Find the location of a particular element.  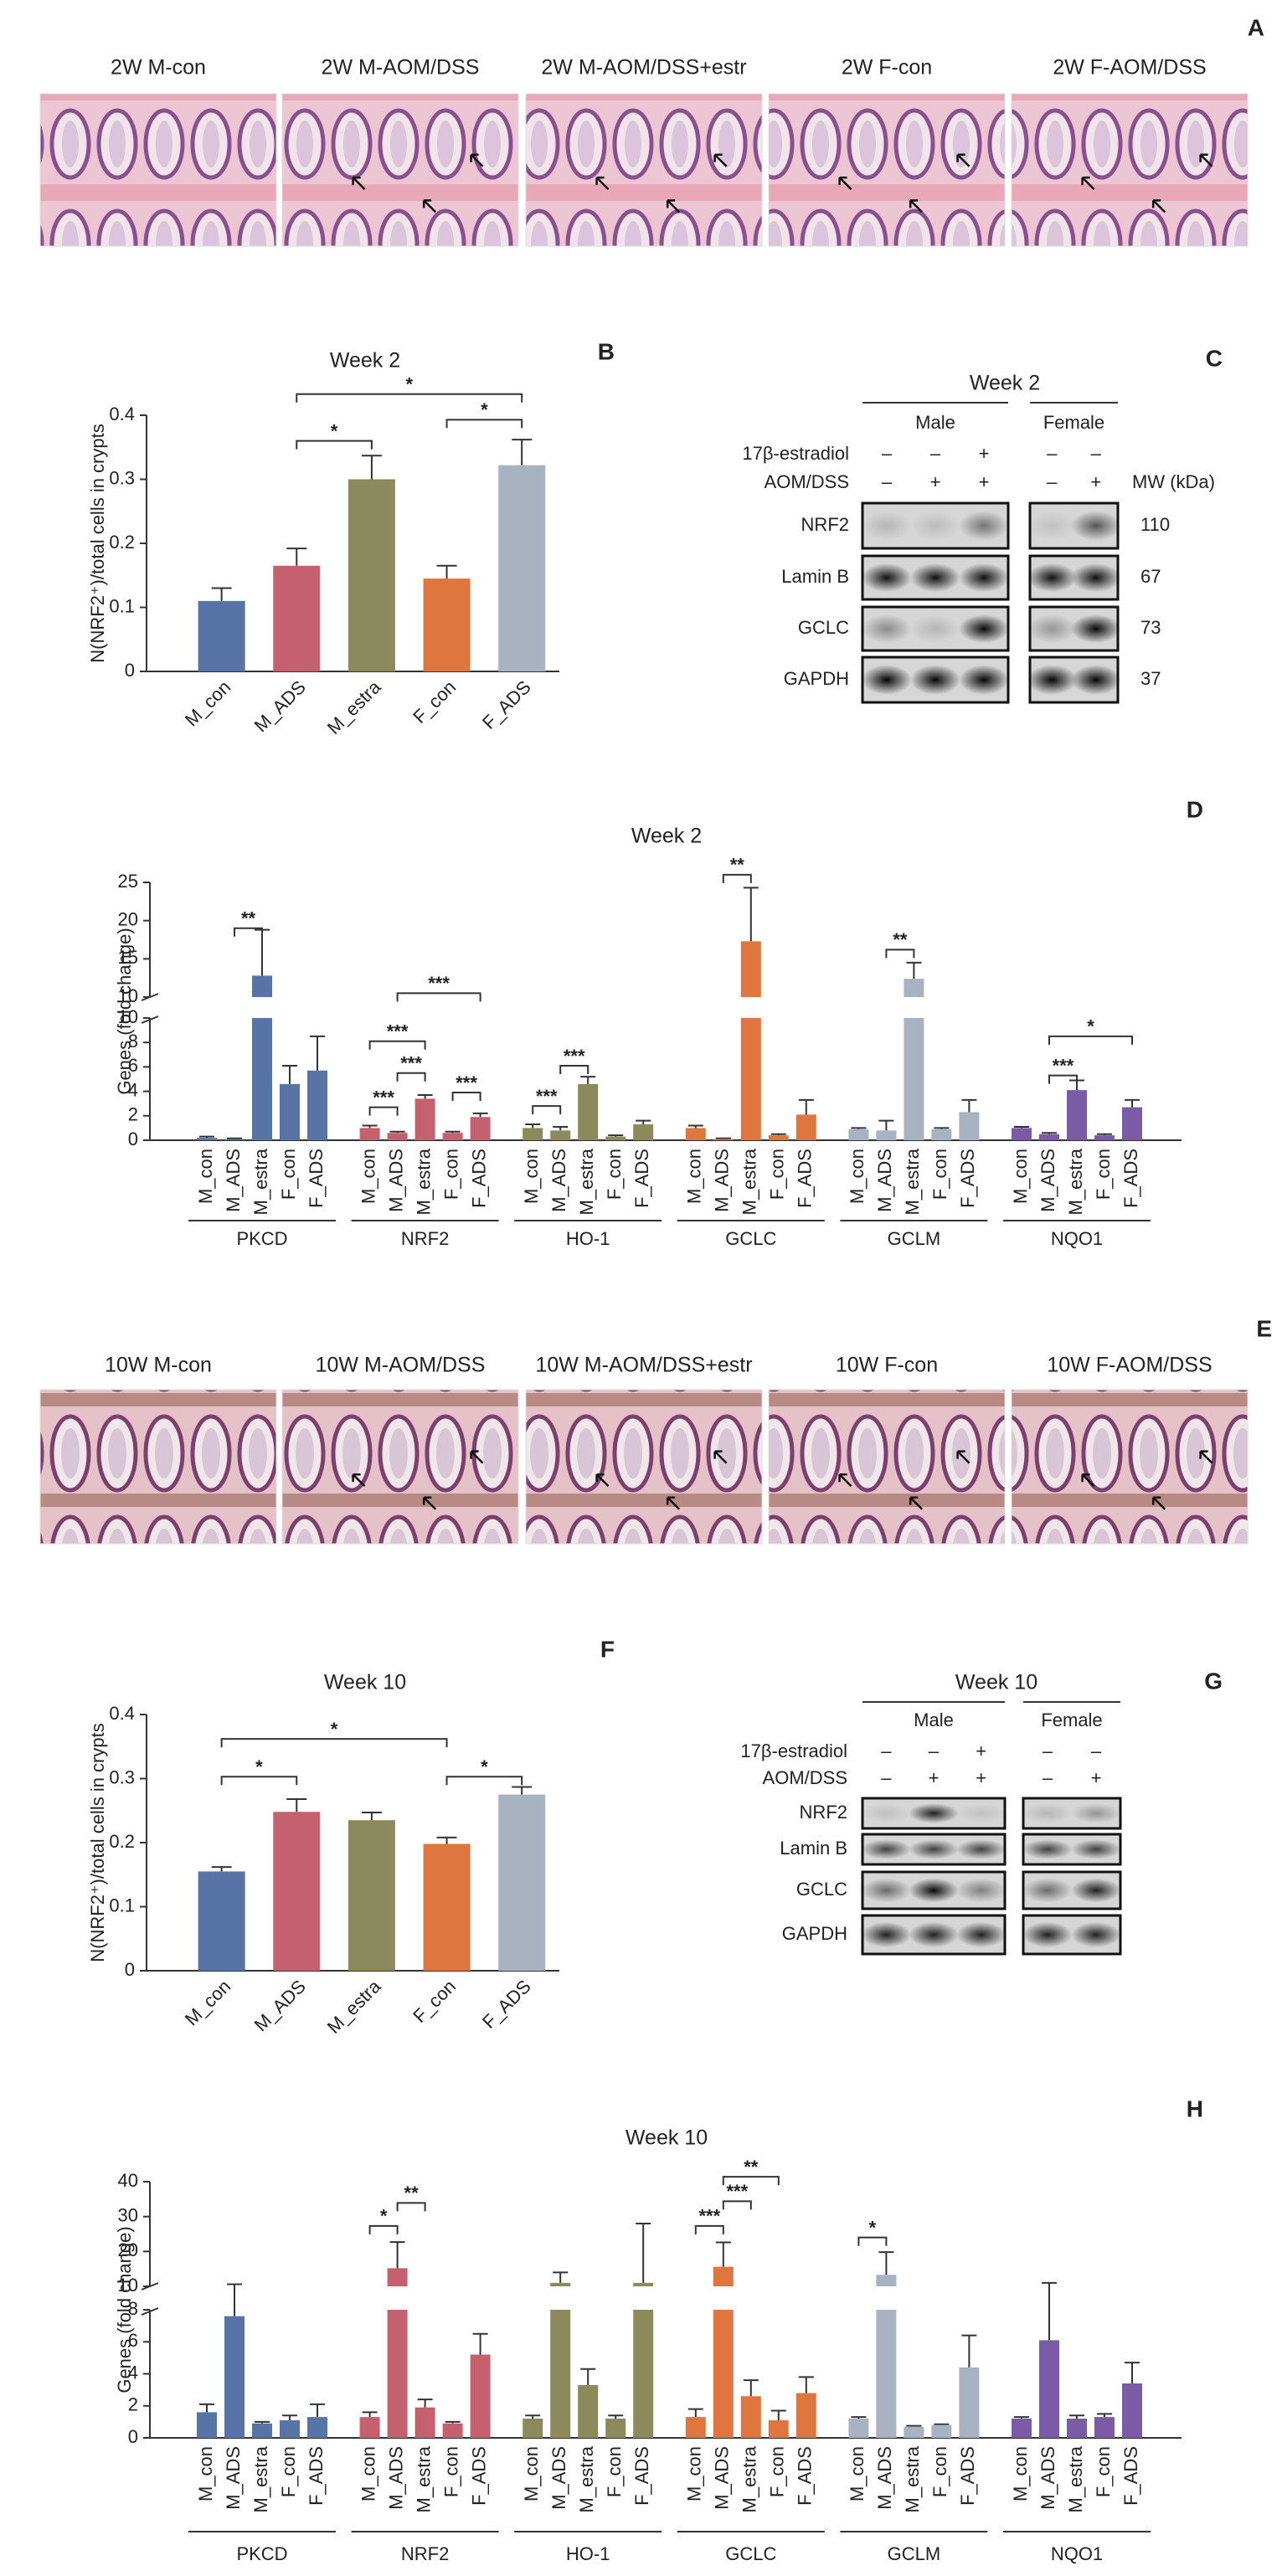

y-tick-label: 2 is located at coordinates (133, 1115).